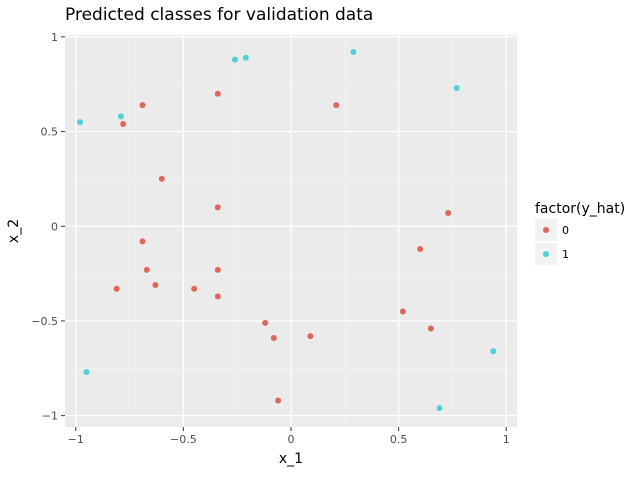 This screenshot has width=640, height=480. What do you see at coordinates (399, 439) in the screenshot?
I see `x-tick-label: 0.5` at bounding box center [399, 439].